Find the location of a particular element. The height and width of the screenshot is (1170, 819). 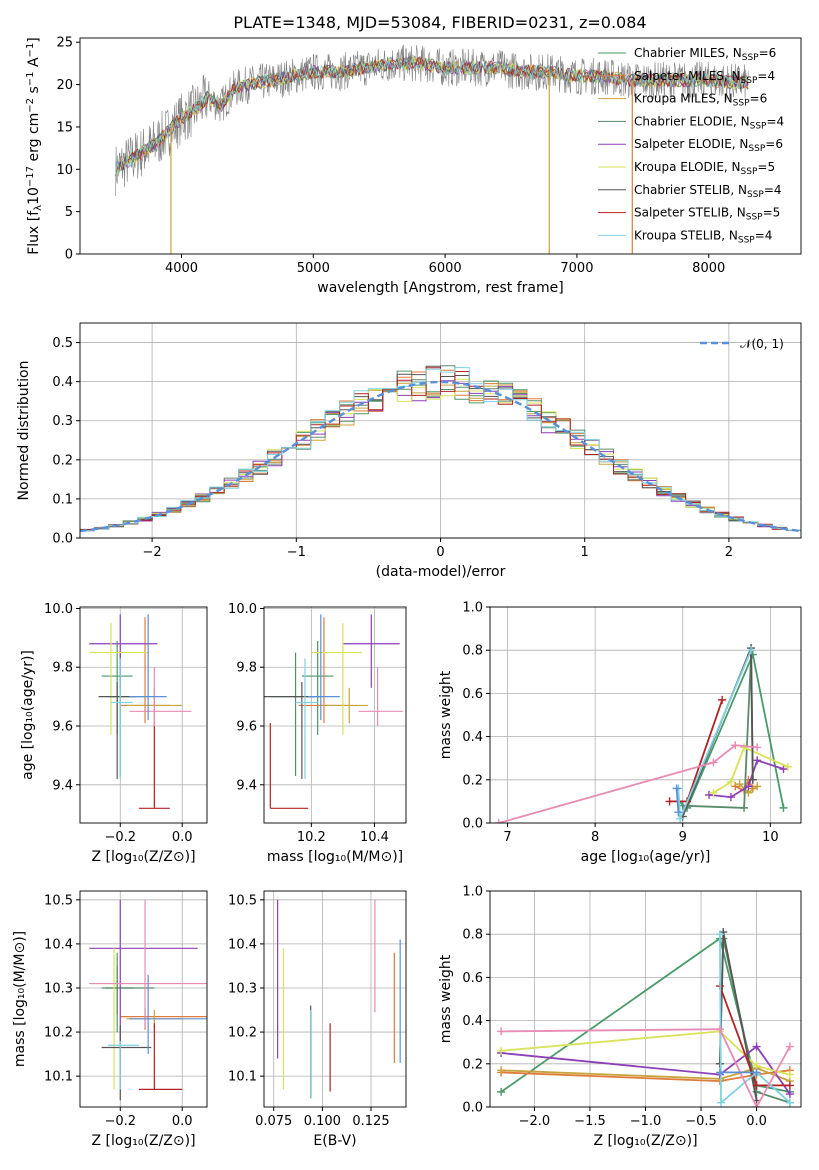

x-tick-label: −2.0 is located at coordinates (535, 1121).